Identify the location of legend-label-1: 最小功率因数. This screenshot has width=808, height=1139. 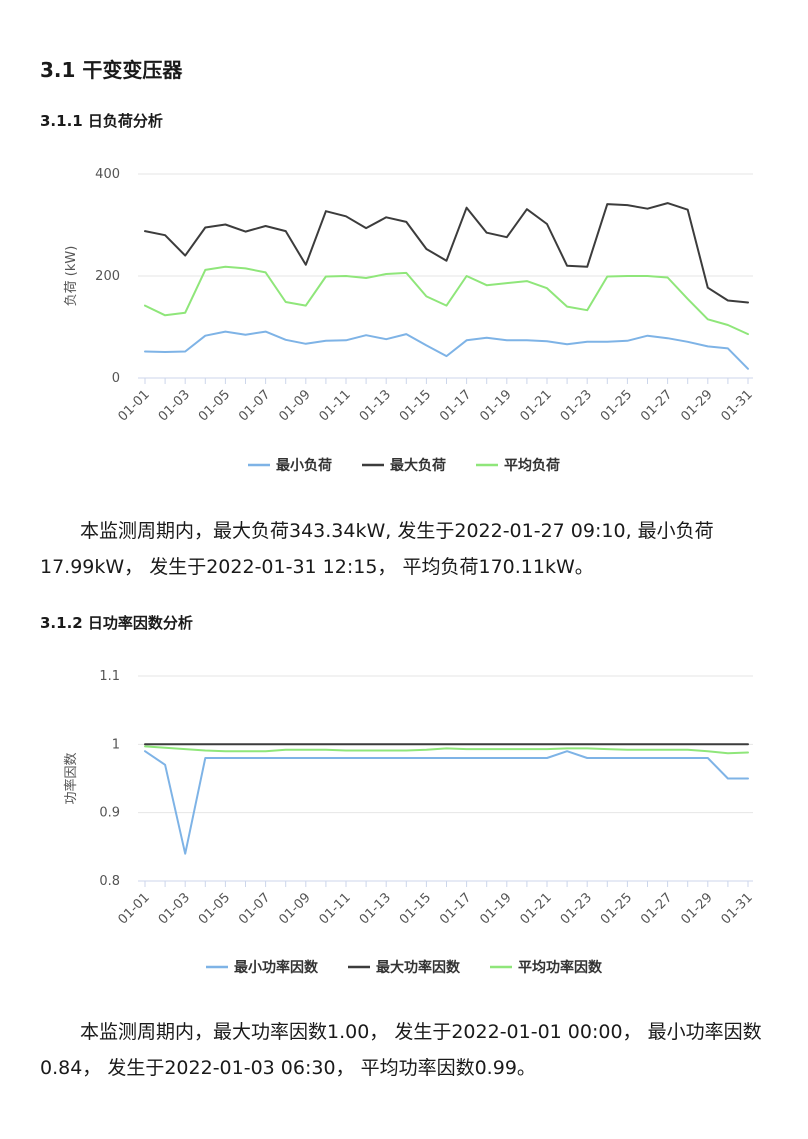
(276, 967).